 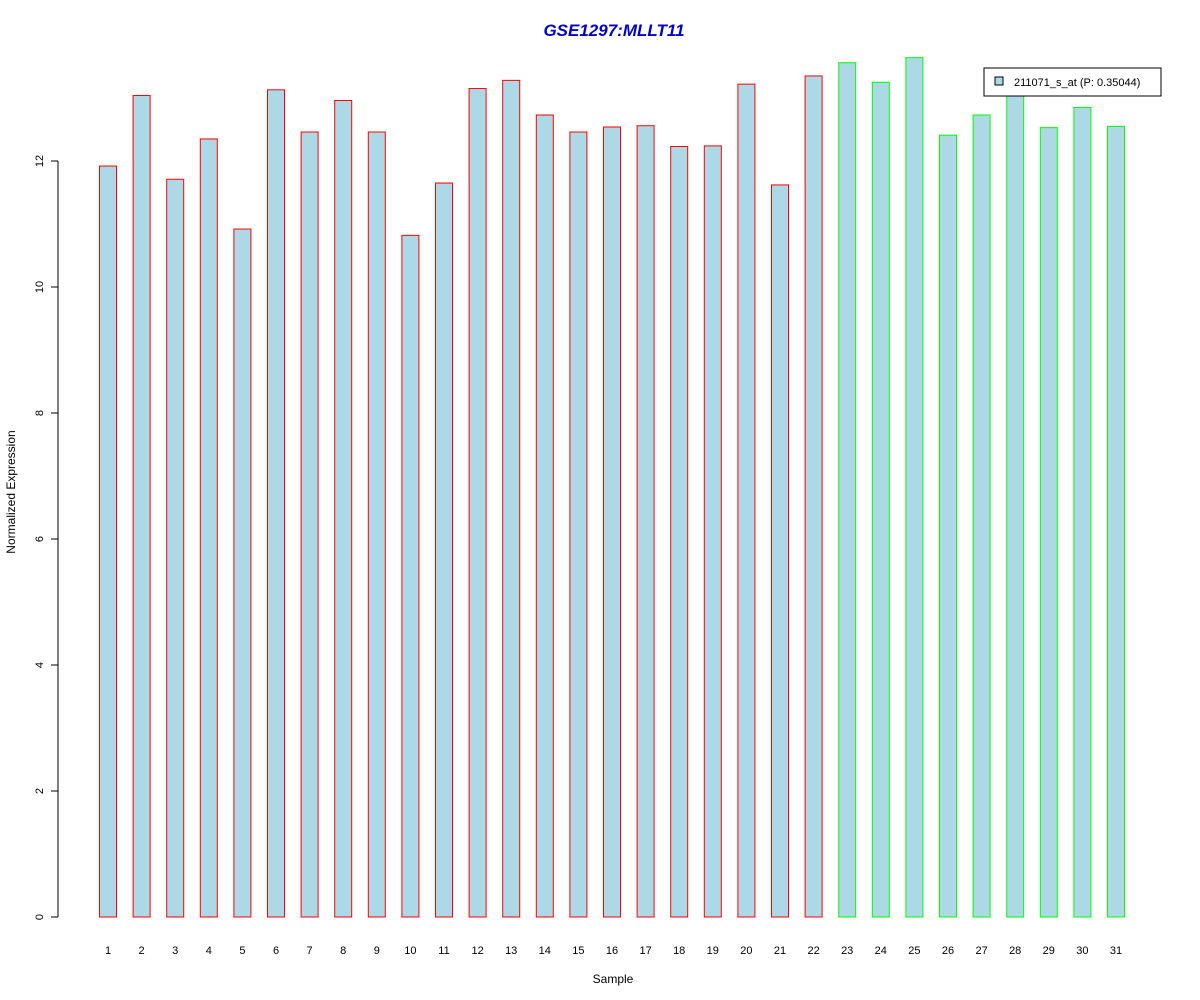 I want to click on x-tick-label: 3, so click(x=175, y=951).